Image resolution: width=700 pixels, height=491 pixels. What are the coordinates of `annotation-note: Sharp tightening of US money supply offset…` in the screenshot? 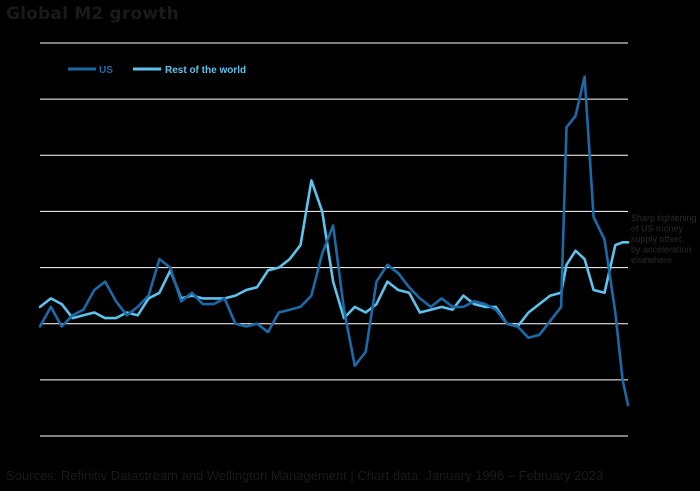 It's located at (664, 239).